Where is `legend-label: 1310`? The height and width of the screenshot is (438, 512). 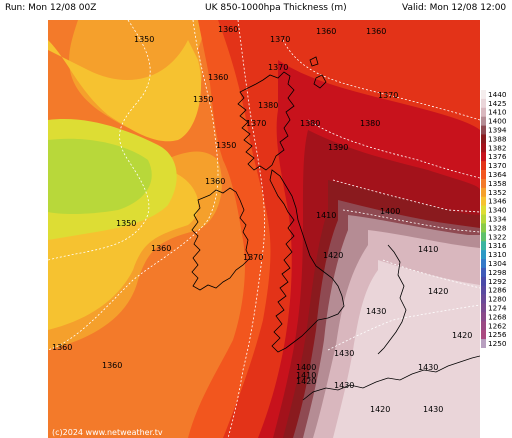
legend-label: 1310 is located at coordinates (497, 254).